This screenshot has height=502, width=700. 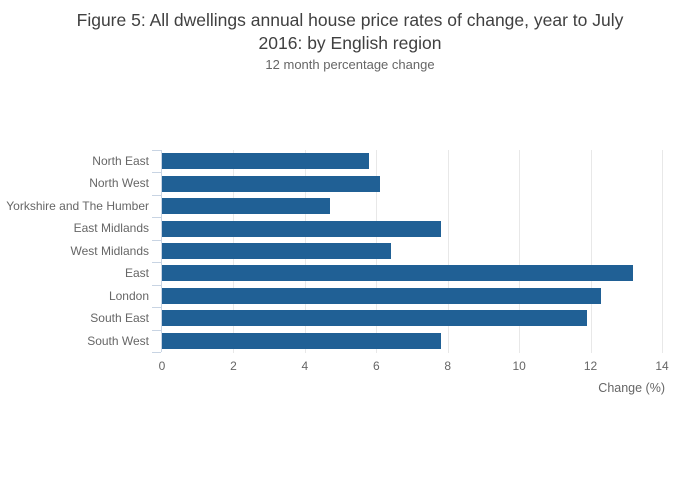 I want to click on category-label-north-west: North West, so click(x=119, y=183).